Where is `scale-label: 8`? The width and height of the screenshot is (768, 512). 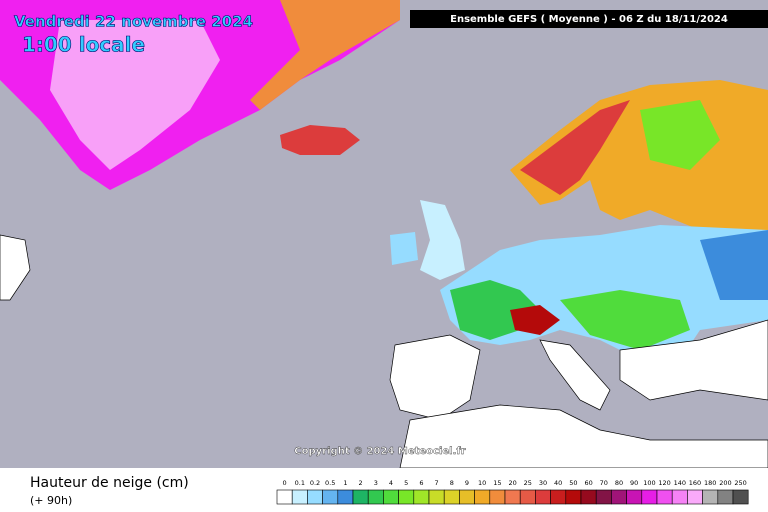
scale-label: 8 is located at coordinates (452, 483).